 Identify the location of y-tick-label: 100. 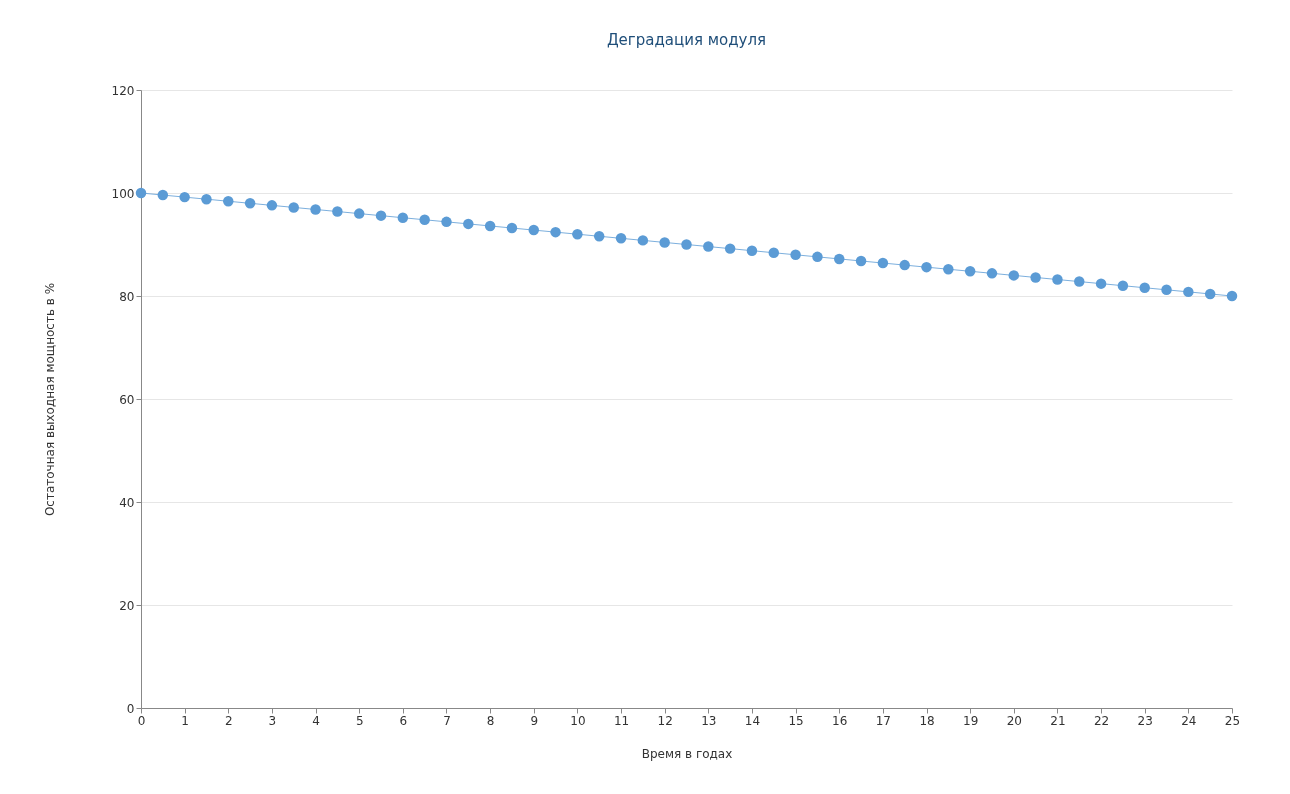
(123, 193).